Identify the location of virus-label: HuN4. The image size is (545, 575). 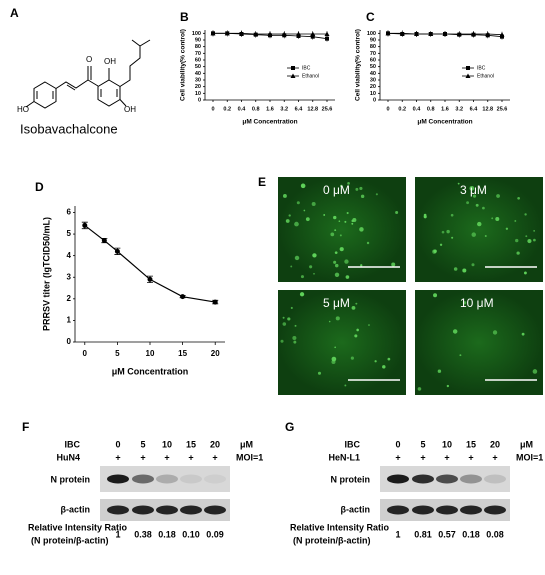
(68, 457).